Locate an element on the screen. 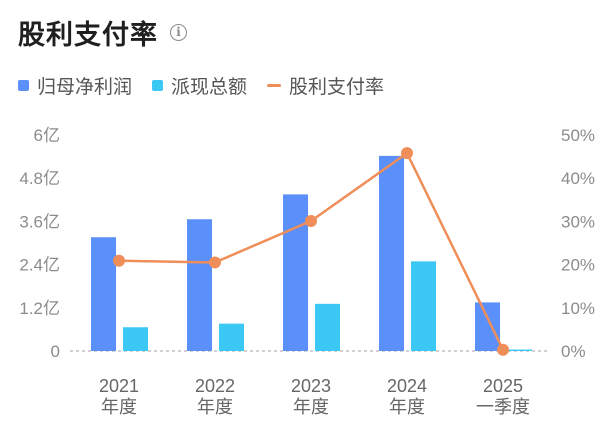 Image resolution: width=610 pixels, height=429 pixels. x-axis-tick-year: 2024 is located at coordinates (407, 386).